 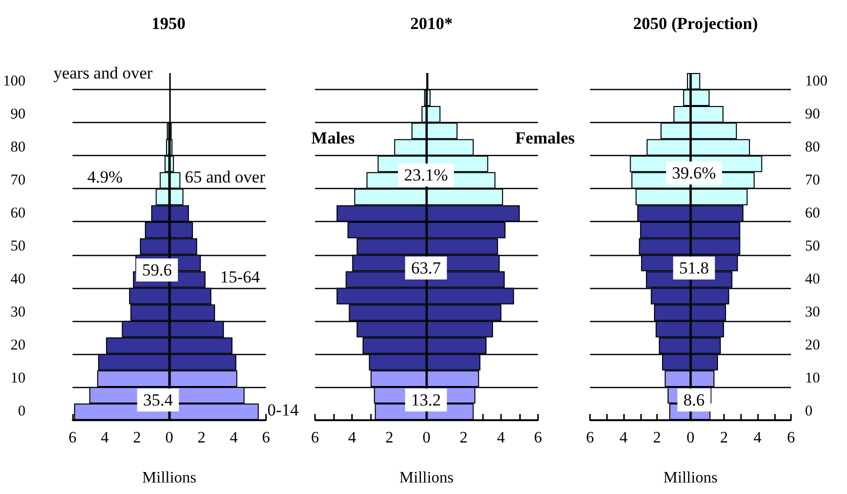 What do you see at coordinates (169, 23) in the screenshot?
I see `chart-title: 1950` at bounding box center [169, 23].